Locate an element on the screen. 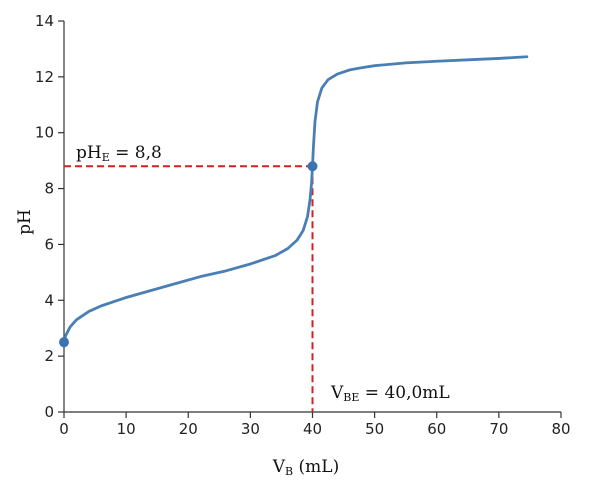 The image size is (591, 488). x-tick-label: 70 is located at coordinates (498, 429).